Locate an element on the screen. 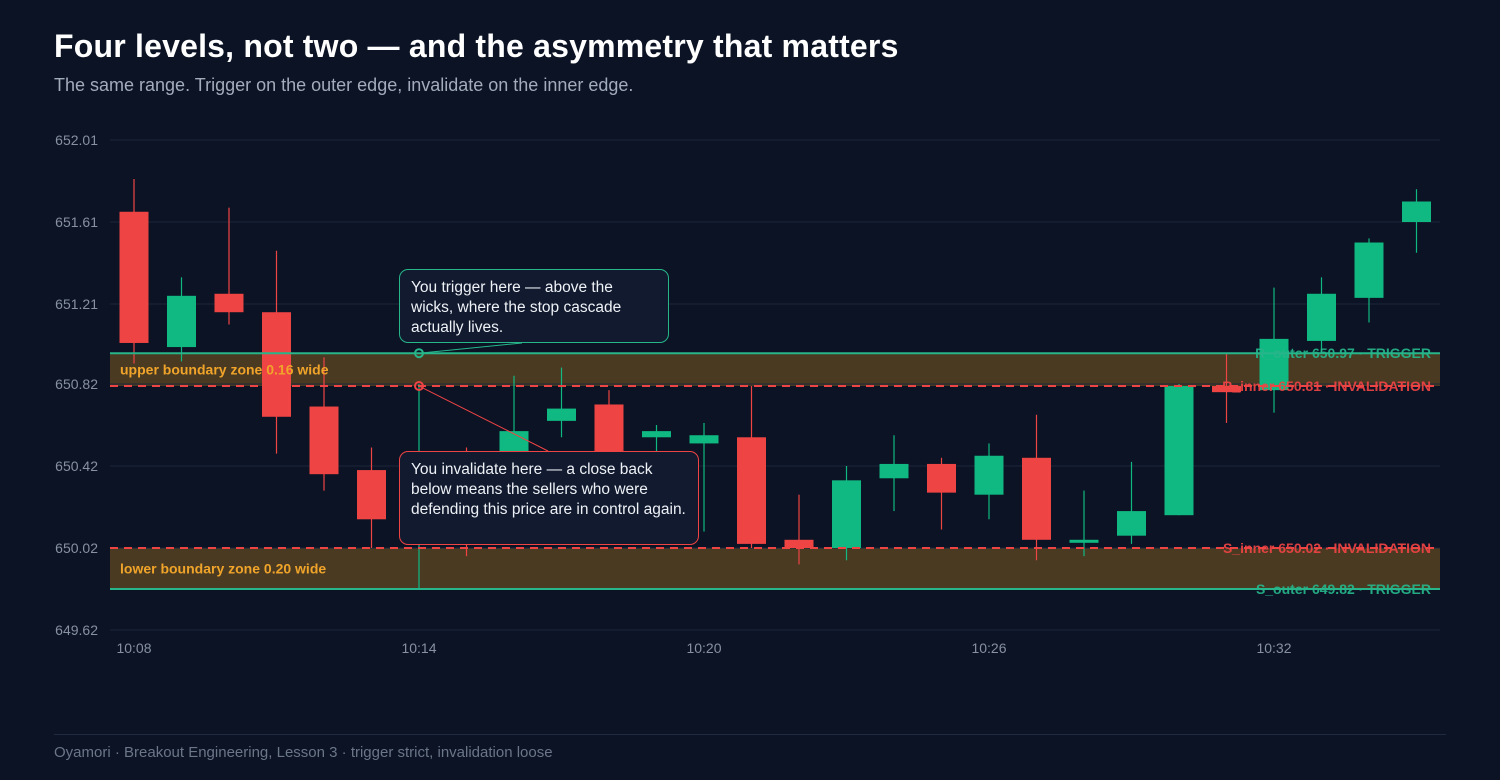  level-label: S_outer 649.82 · TRIGGER is located at coordinates (1343, 589).